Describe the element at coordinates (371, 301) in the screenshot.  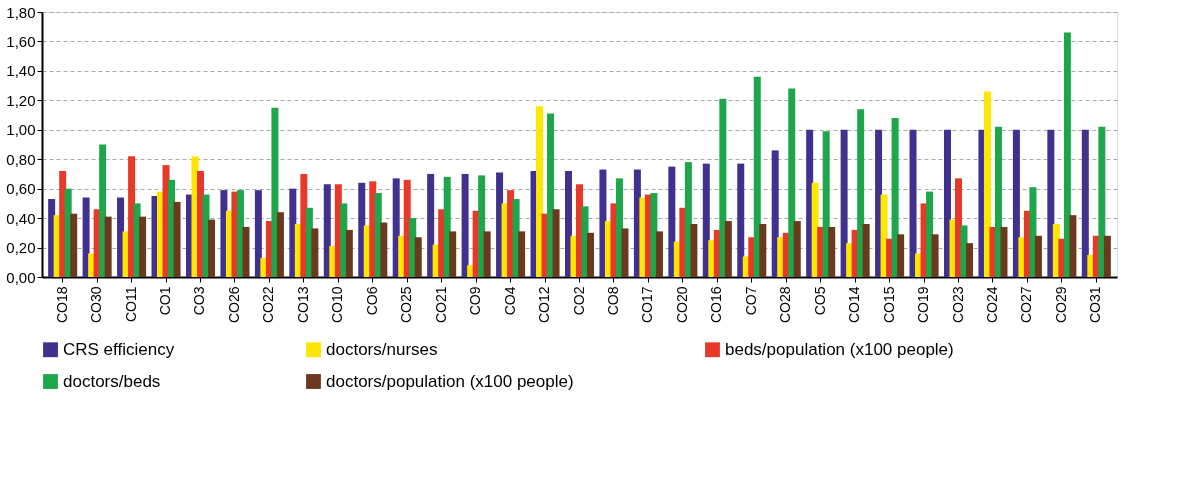
I see `x-tick-label: CO6` at that location.